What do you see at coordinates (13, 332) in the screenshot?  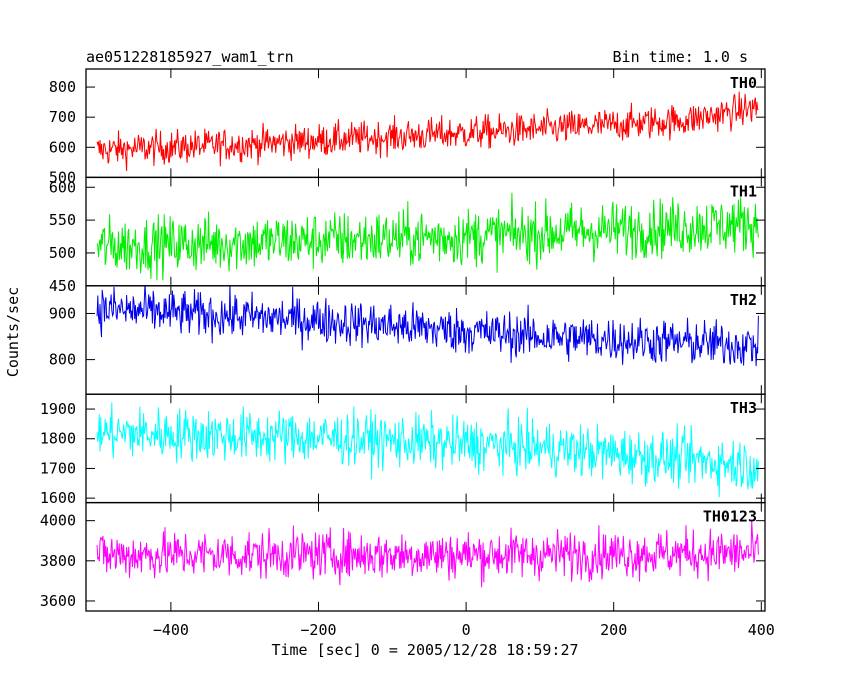 I see `y-axis-label: Counts/sec` at bounding box center [13, 332].